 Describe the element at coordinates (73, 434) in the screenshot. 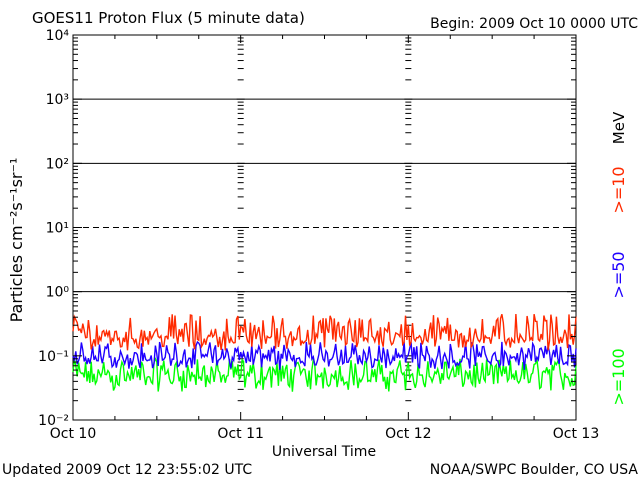

I see `x-tick-label: Oct 10` at that location.